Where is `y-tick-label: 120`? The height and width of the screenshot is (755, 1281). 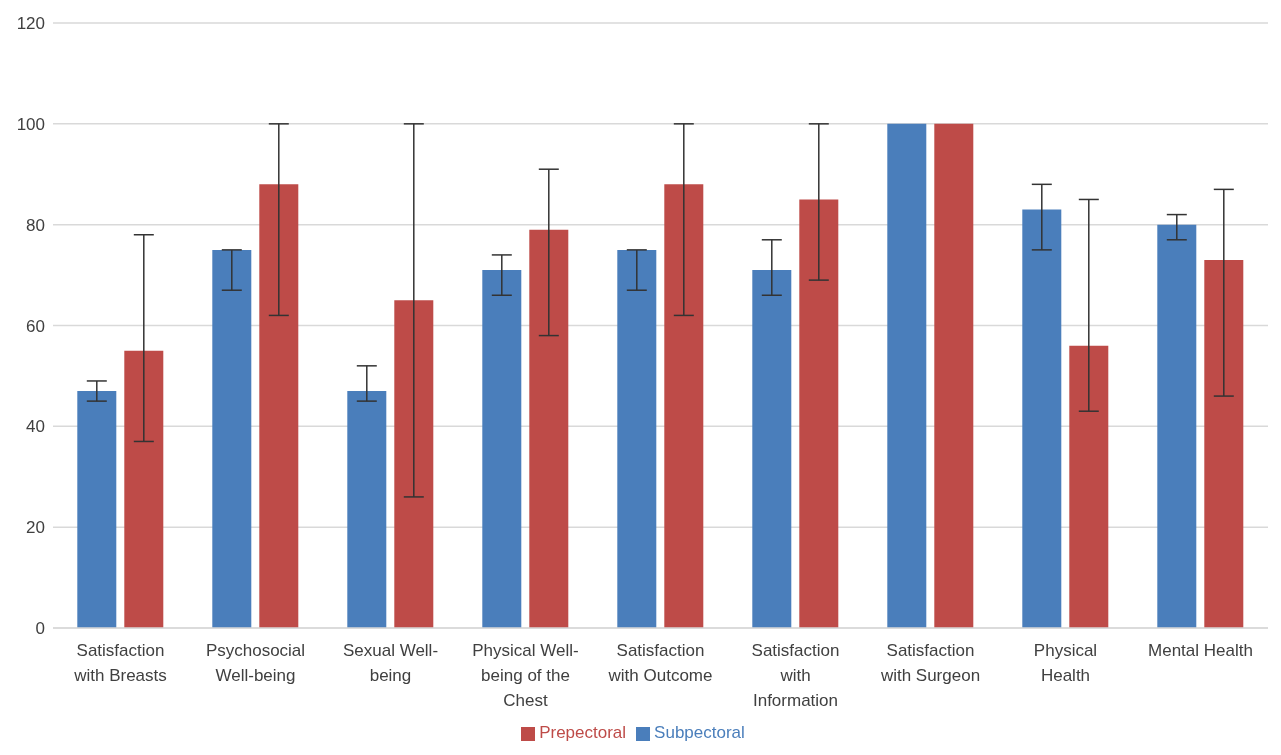
y-tick-label: 120 is located at coordinates (30, 24).